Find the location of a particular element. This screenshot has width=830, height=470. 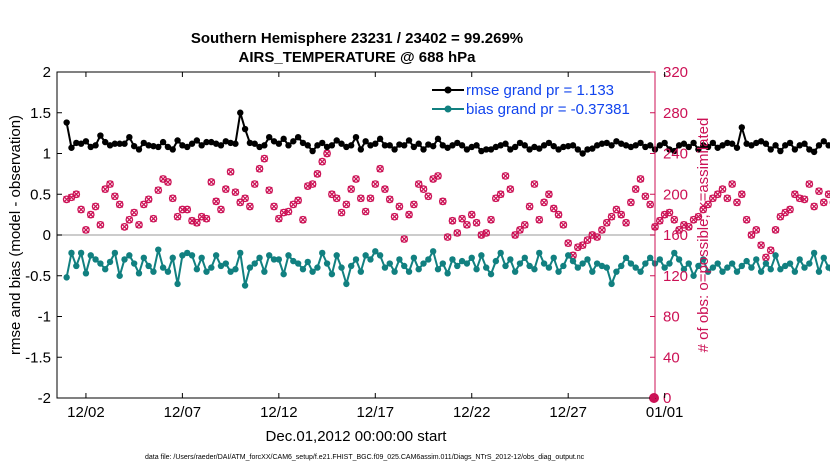

y-right-tick-label: 80 is located at coordinates (671, 317).